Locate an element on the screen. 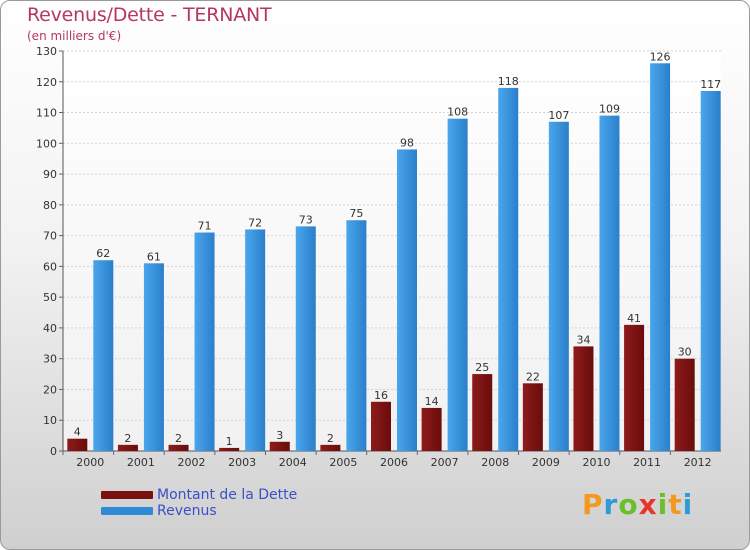 The image size is (750, 550). data-label-dette: 1 is located at coordinates (229, 441).